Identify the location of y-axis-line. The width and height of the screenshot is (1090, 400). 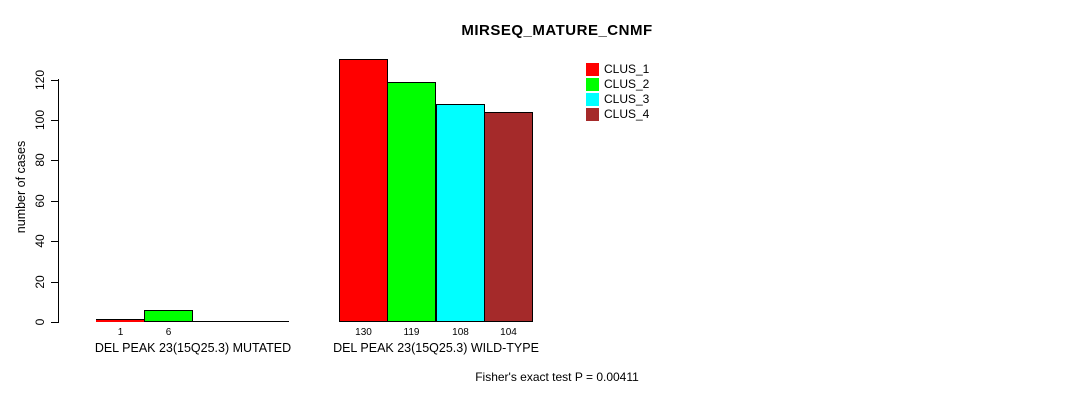
(58, 201).